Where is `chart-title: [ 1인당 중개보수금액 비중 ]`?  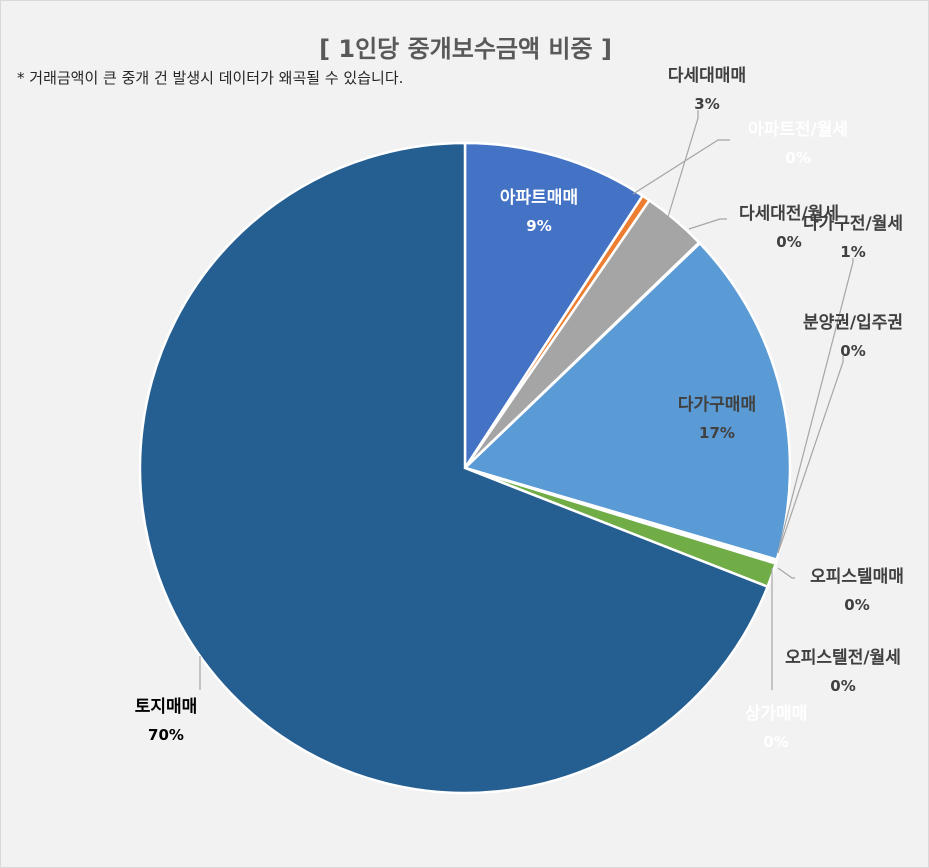 chart-title: [ 1인당 중개보수금액 비중 ] is located at coordinates (465, 49).